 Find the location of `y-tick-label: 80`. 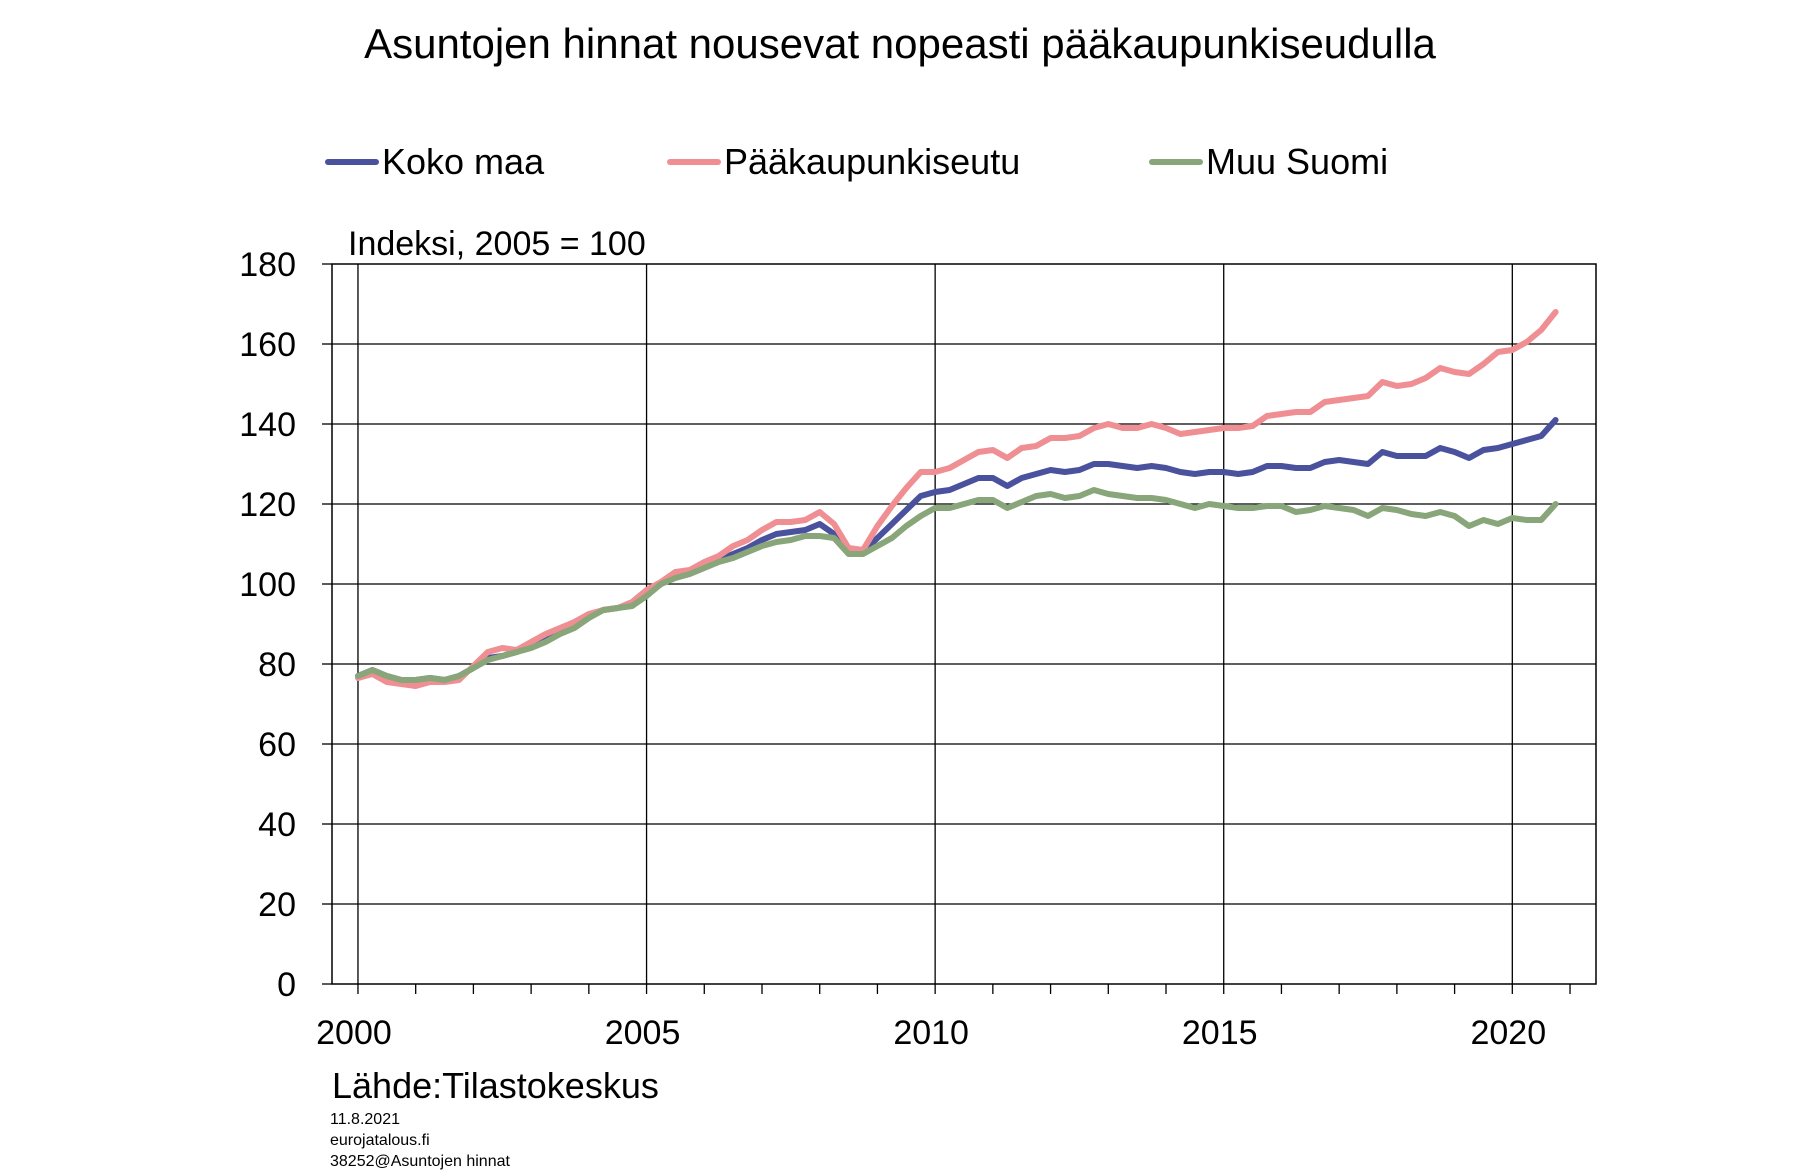

y-tick-label: 80 is located at coordinates (277, 665).